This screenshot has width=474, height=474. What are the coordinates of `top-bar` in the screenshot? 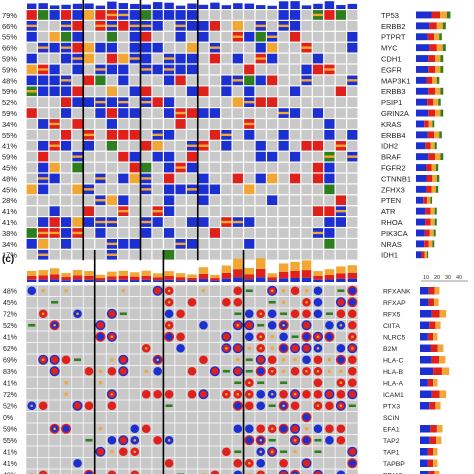 It's located at (352, 6).